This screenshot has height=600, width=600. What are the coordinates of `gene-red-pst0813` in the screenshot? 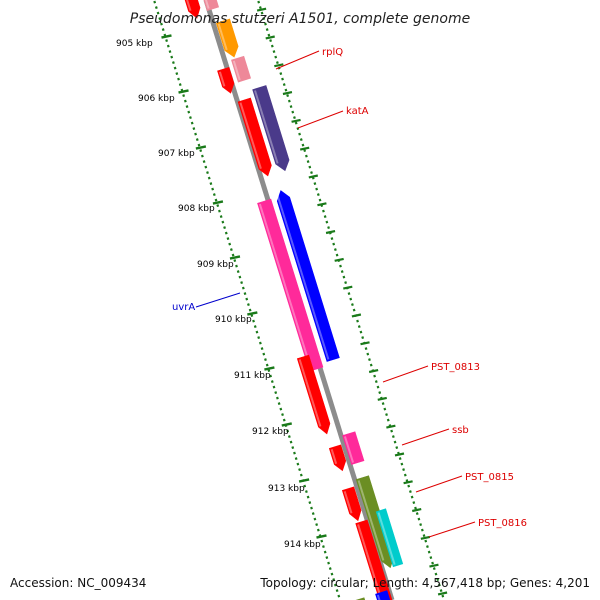 It's located at (313, 394).